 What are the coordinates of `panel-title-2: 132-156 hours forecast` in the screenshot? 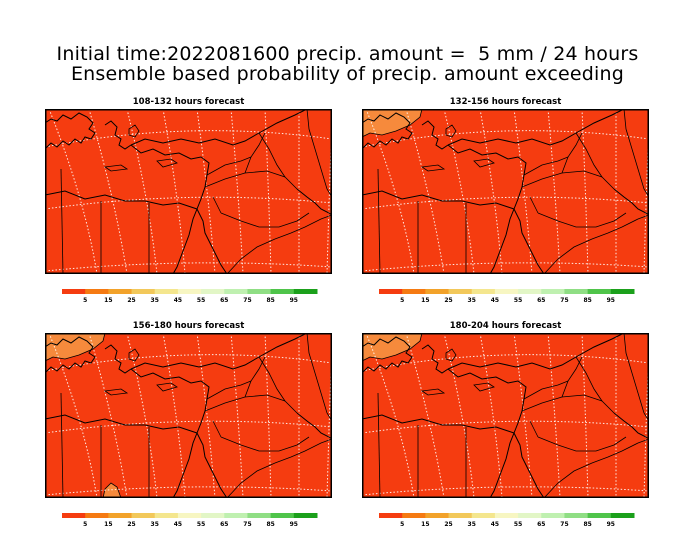 It's located at (505, 102).